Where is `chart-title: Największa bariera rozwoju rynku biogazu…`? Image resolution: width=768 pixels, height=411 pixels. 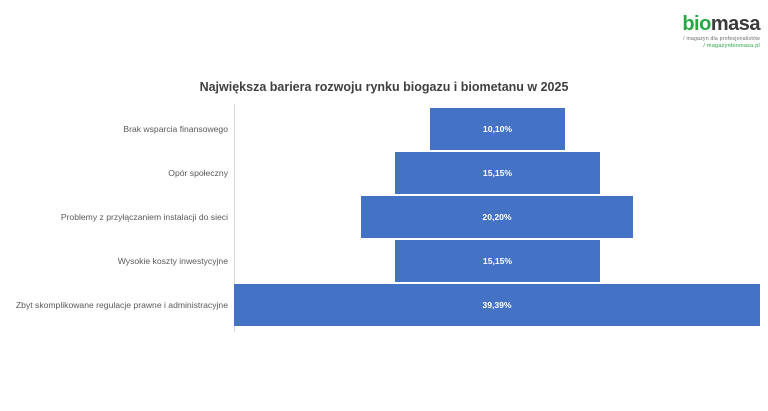
chart-title: Największa bariera rozwoju rynku biogazu… is located at coordinates (384, 87).